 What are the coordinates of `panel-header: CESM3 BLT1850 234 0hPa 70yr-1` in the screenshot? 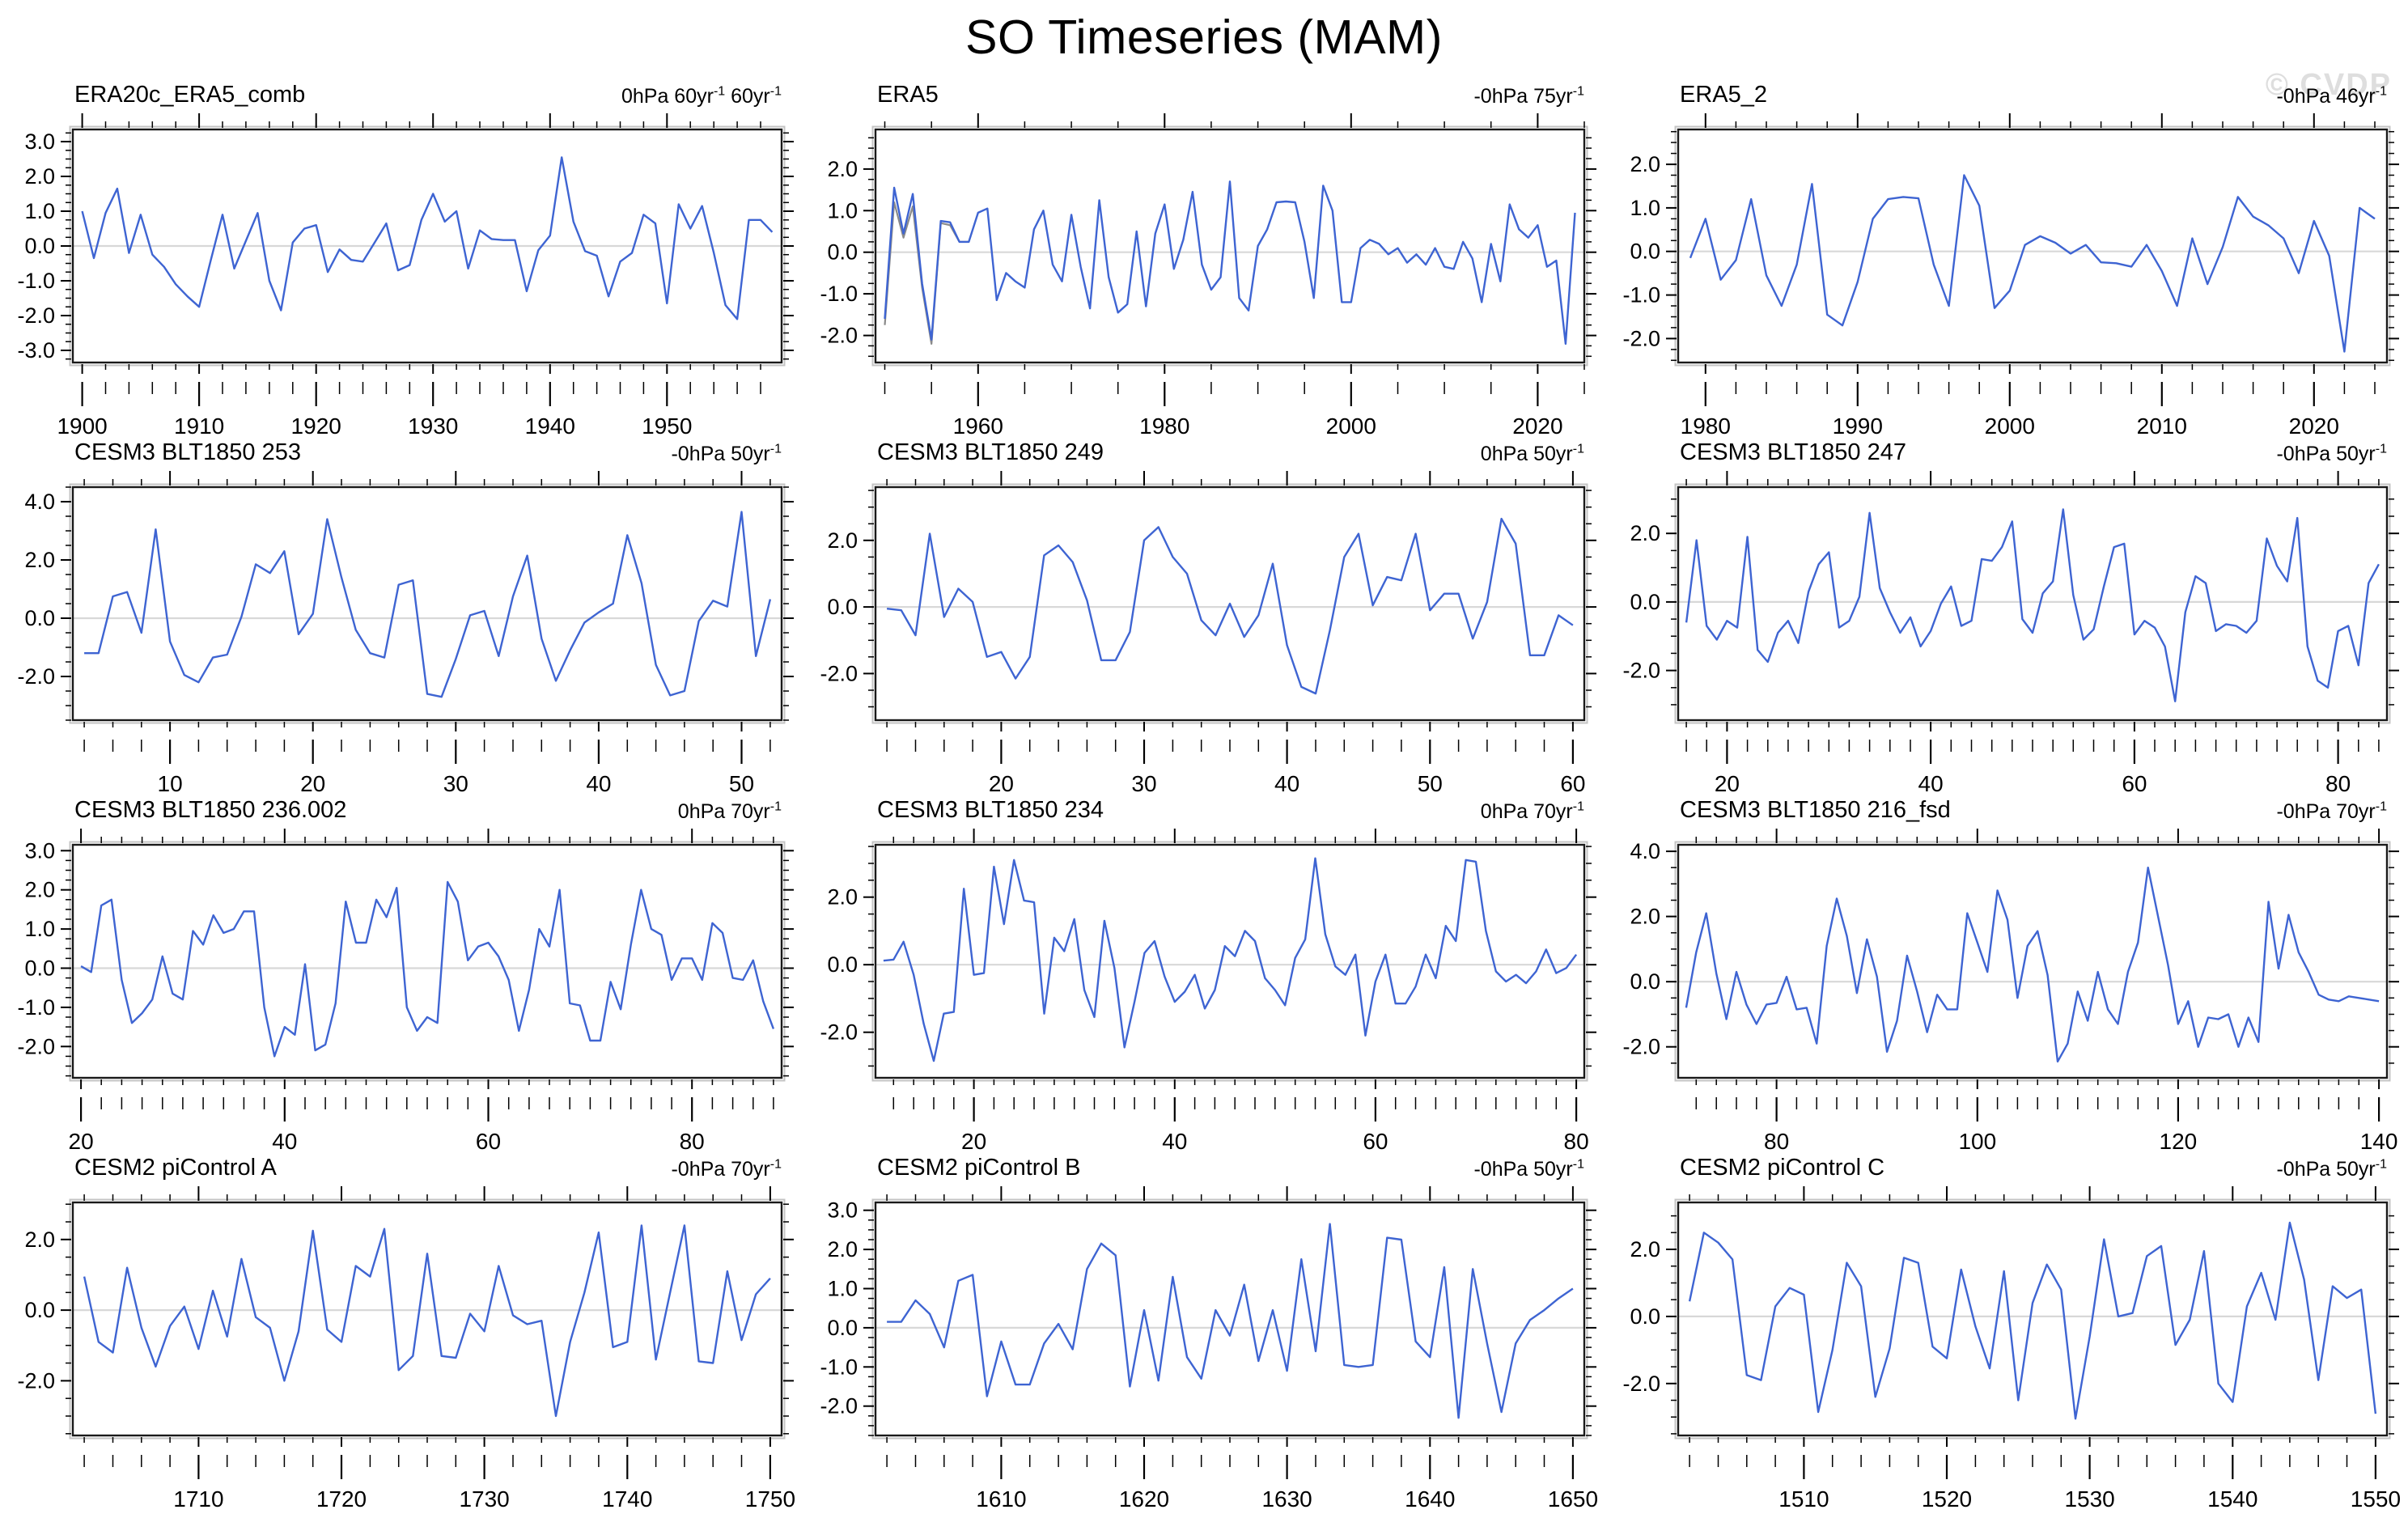 It's located at (1204, 810).